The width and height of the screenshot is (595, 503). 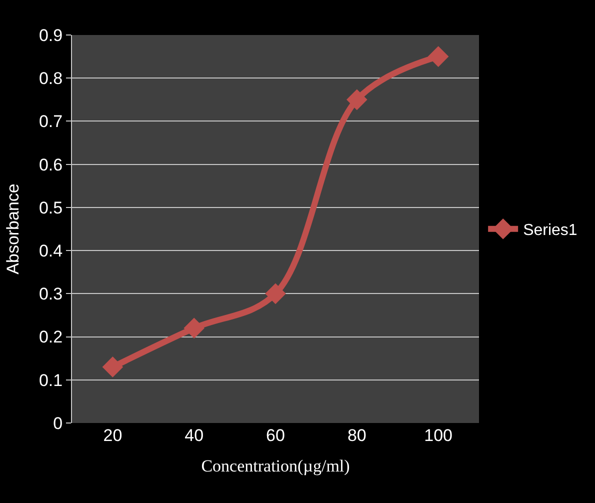 I want to click on y-tick-label: 0.5, so click(x=50, y=208).